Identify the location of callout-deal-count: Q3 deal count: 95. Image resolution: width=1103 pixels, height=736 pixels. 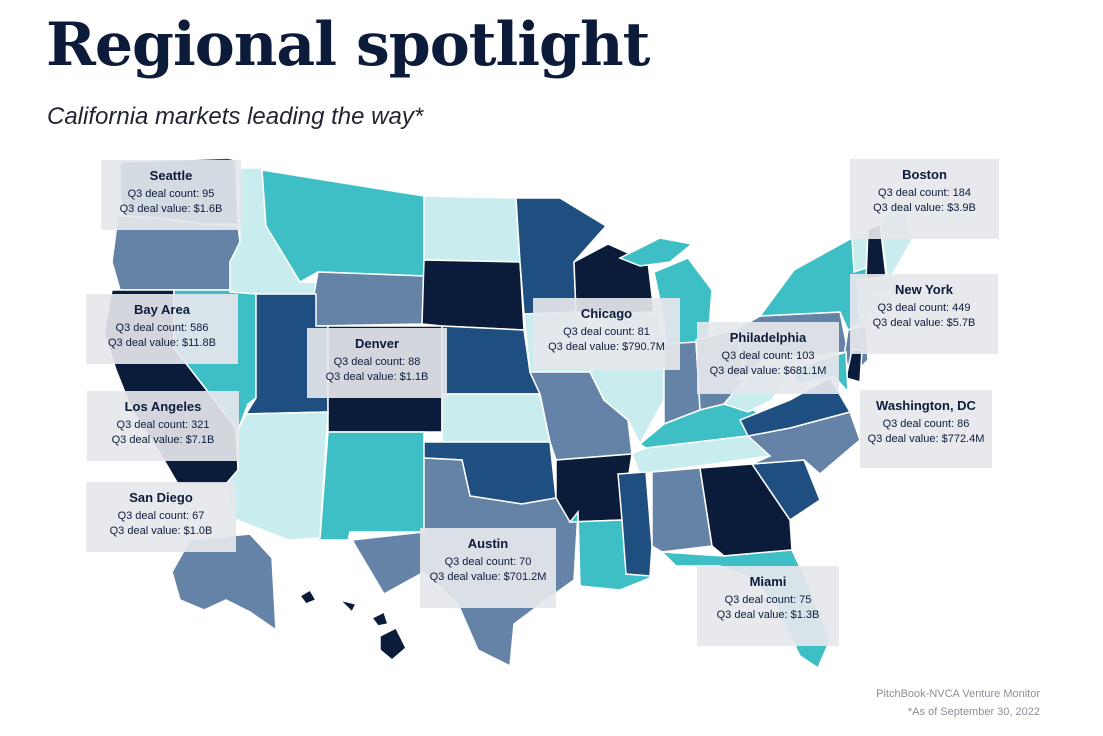
(171, 194).